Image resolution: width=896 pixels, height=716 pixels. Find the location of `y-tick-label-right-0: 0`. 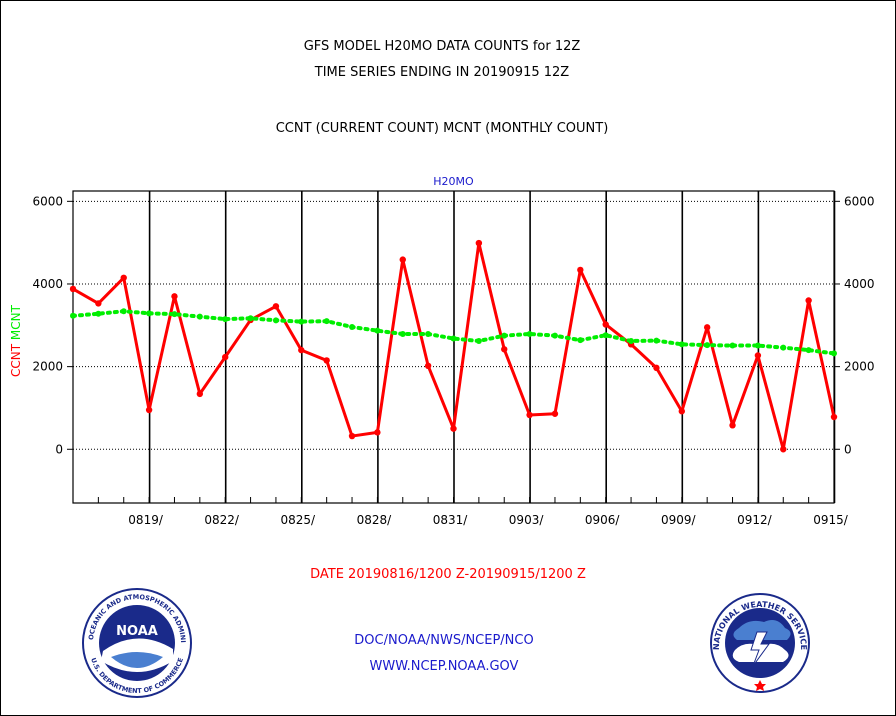

y-tick-label-right-0: 0 is located at coordinates (848, 449).